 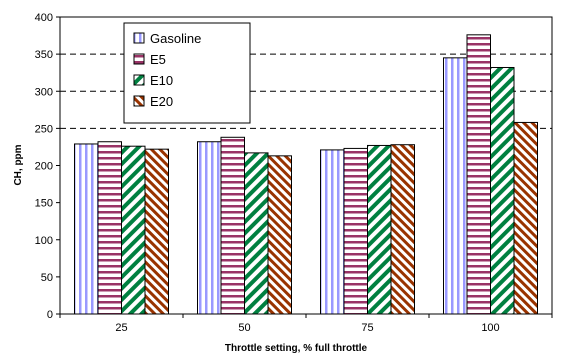 What do you see at coordinates (158, 59) in the screenshot?
I see `legend-label-e5: E5` at bounding box center [158, 59].